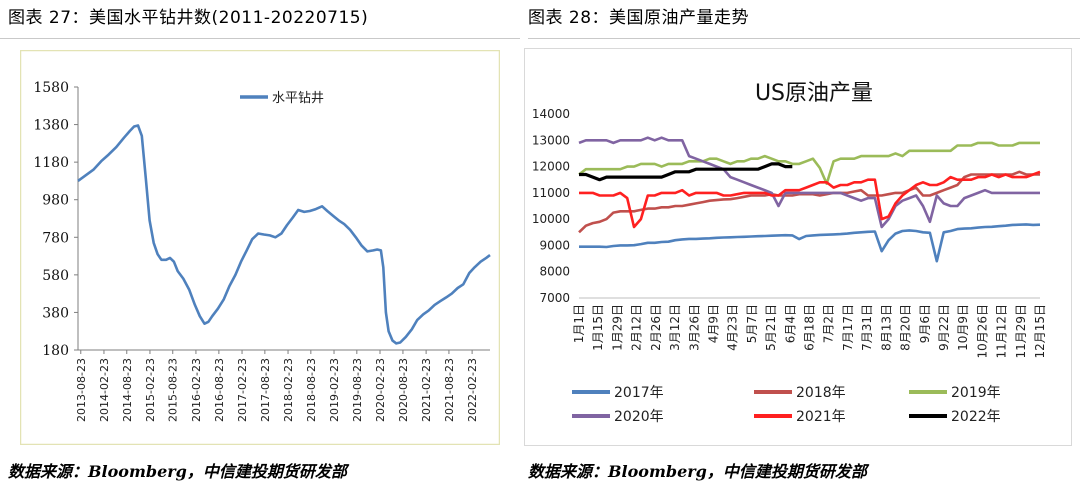 This screenshot has width=1080, height=498. Describe the element at coordinates (1021, 331) in the screenshot. I see `x-tick-label: 11月29日` at that location.